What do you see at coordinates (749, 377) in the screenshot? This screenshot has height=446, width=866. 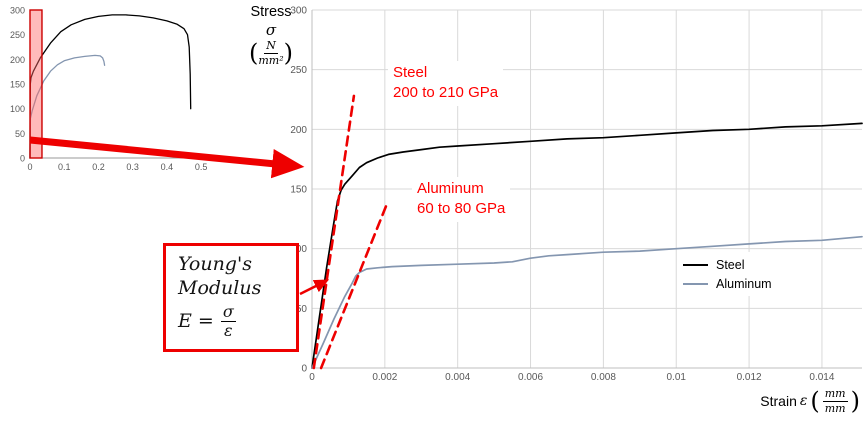 I see `svg-text: 0.012` at bounding box center [749, 377].